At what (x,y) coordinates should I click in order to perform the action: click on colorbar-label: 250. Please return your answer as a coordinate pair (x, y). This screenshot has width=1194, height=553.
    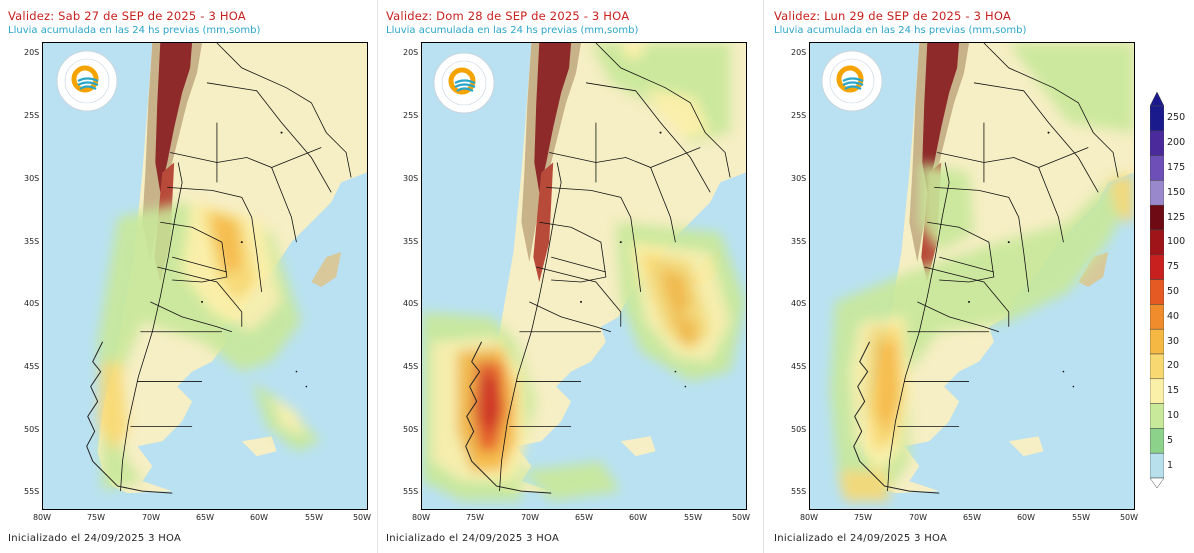
    Looking at the image, I should click on (1176, 118).